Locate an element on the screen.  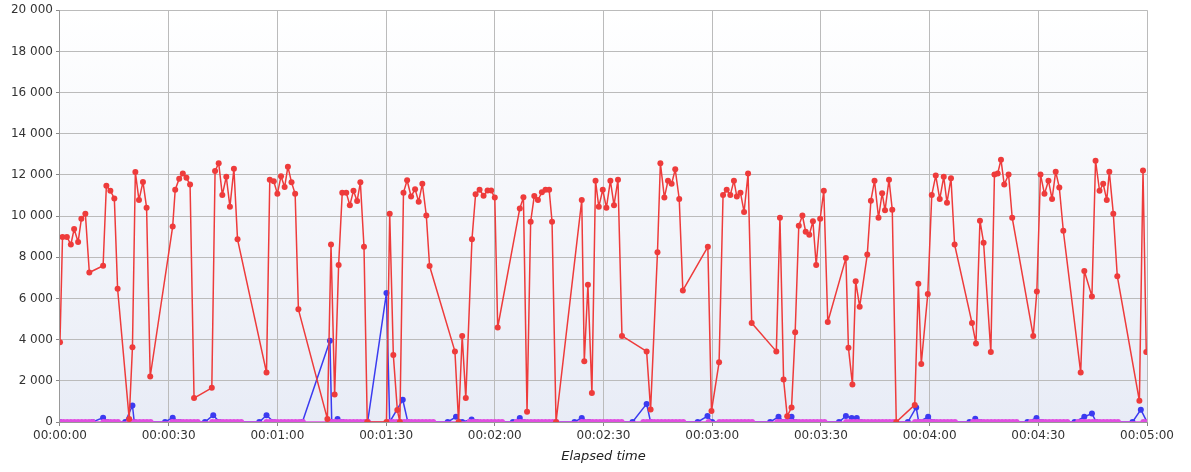
y-tick-label: 0 is located at coordinates (49, 421).